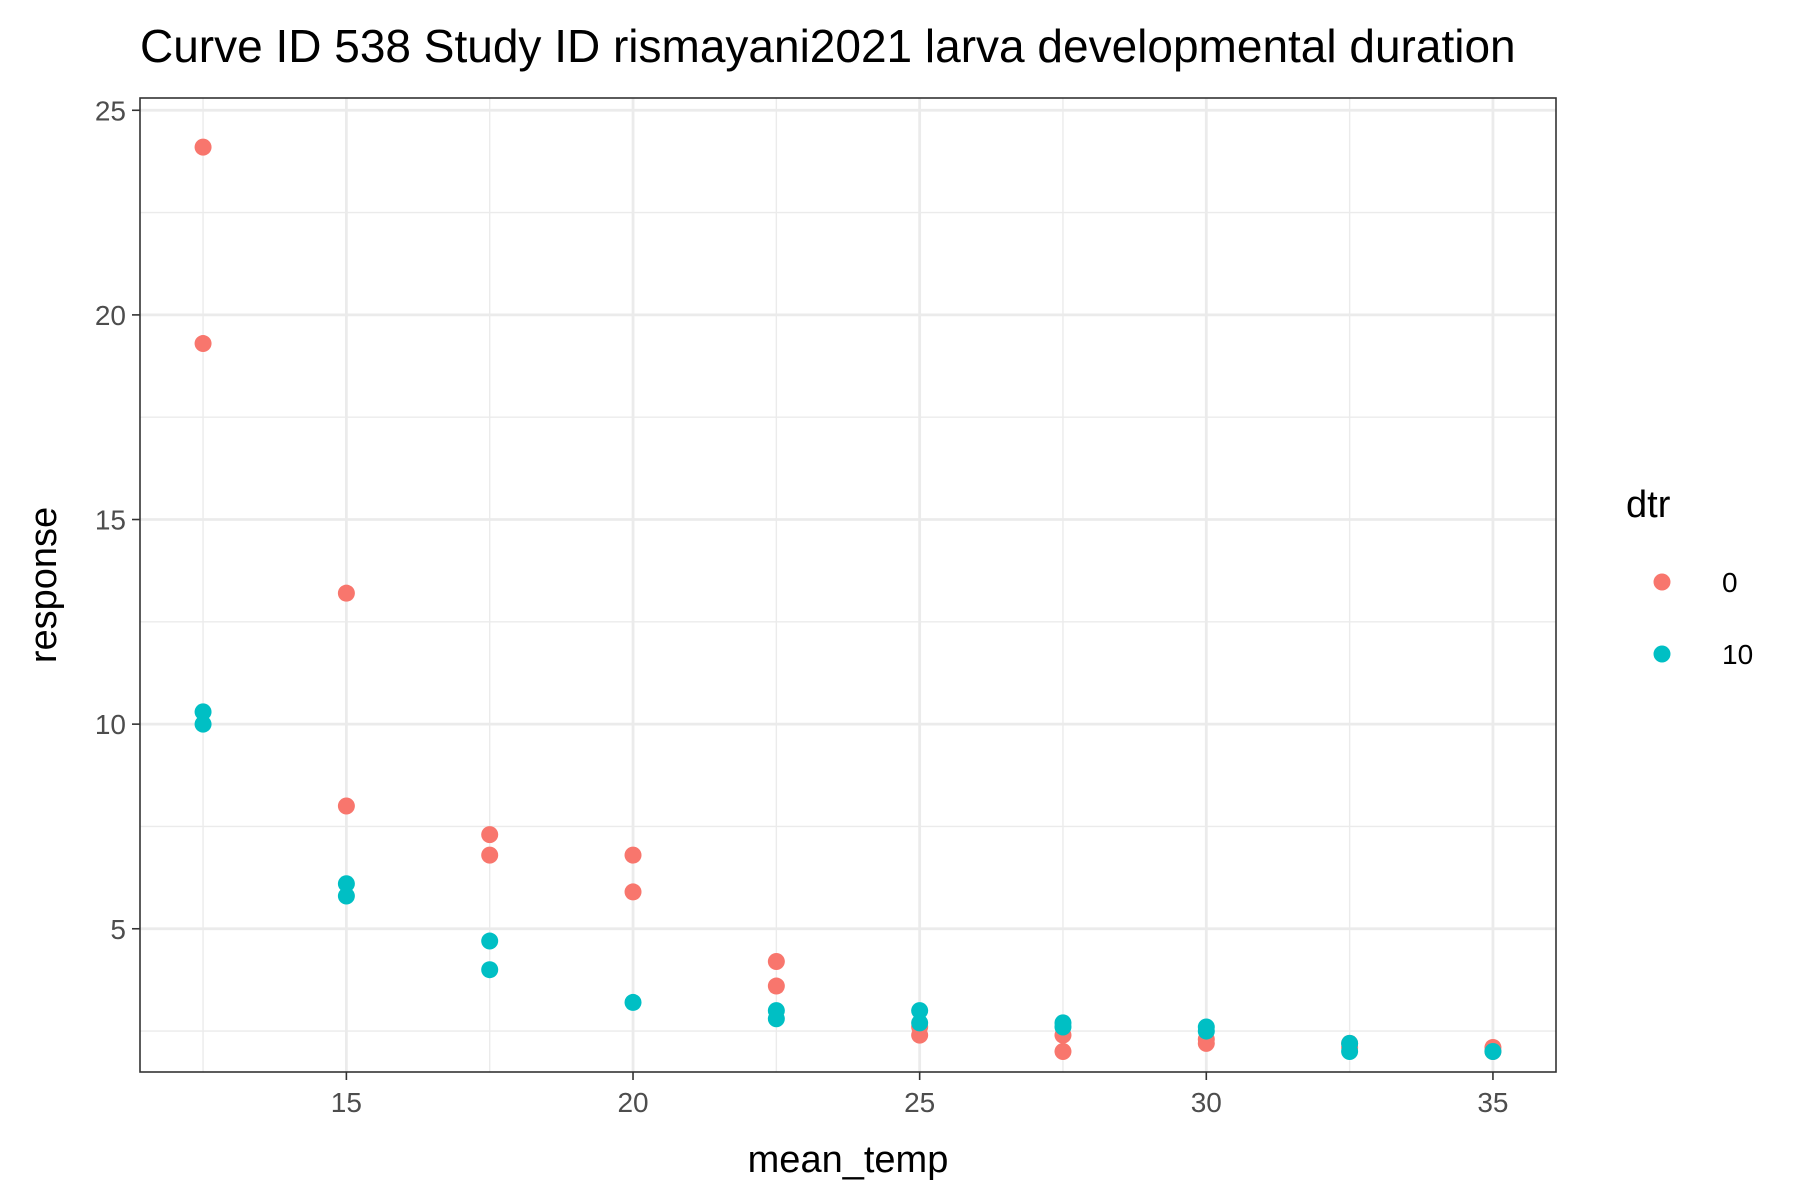 Image resolution: width=1800 pixels, height=1200 pixels. What do you see at coordinates (919, 1102) in the screenshot?
I see `x-tick-label: 25` at bounding box center [919, 1102].